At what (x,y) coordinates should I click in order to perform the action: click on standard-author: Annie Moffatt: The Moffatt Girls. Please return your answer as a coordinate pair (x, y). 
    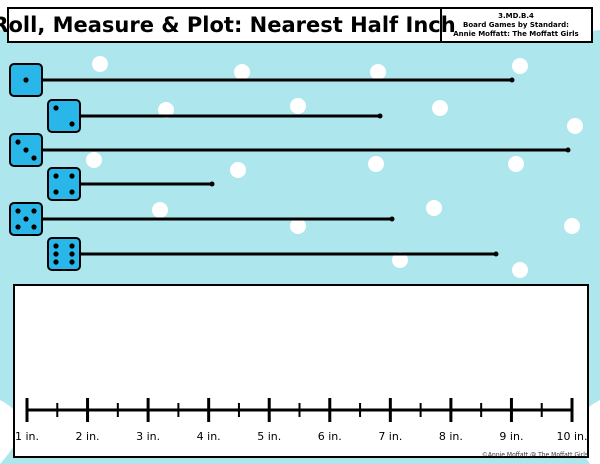
    Looking at the image, I should click on (515, 34).